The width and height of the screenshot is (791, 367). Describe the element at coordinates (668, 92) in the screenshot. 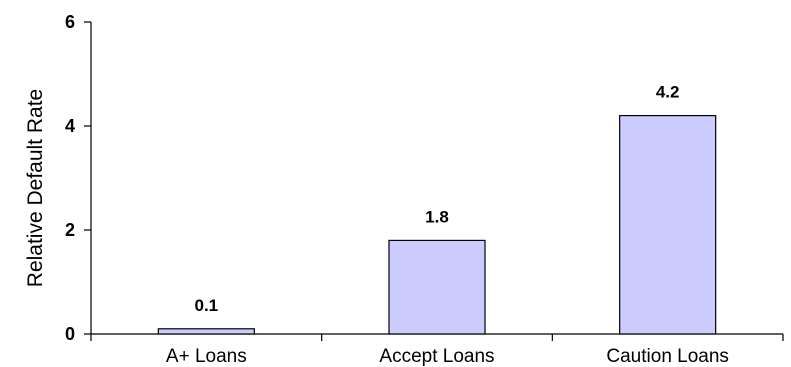

I see `data-label: 4.2` at that location.